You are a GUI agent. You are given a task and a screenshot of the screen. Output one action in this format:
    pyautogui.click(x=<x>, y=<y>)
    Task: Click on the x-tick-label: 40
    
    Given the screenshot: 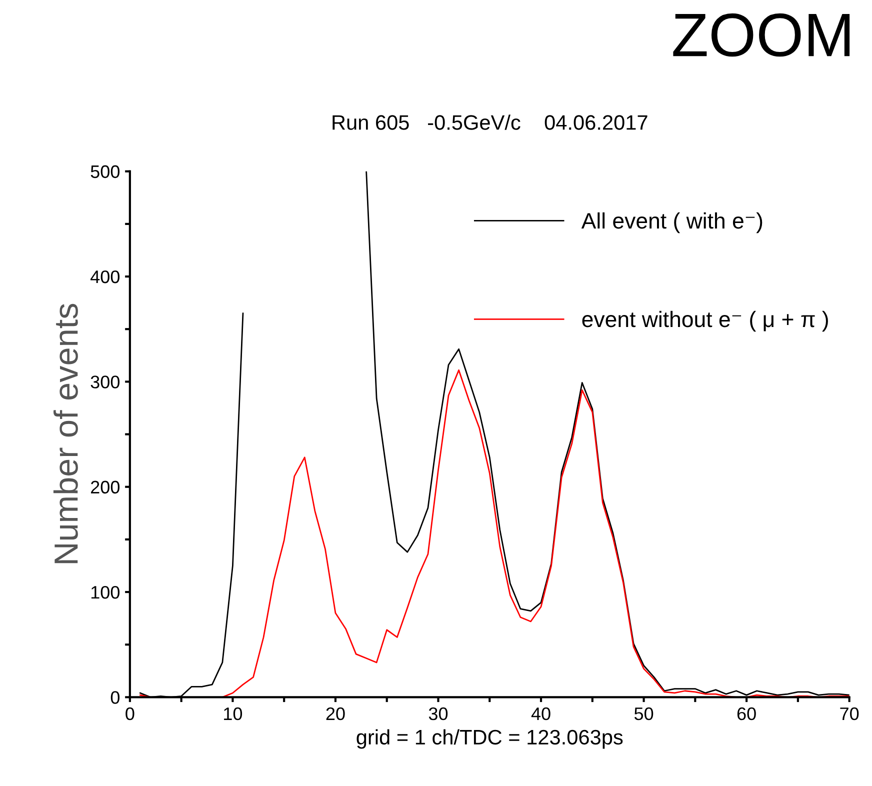 What is the action you would take?
    pyautogui.click(x=540, y=713)
    